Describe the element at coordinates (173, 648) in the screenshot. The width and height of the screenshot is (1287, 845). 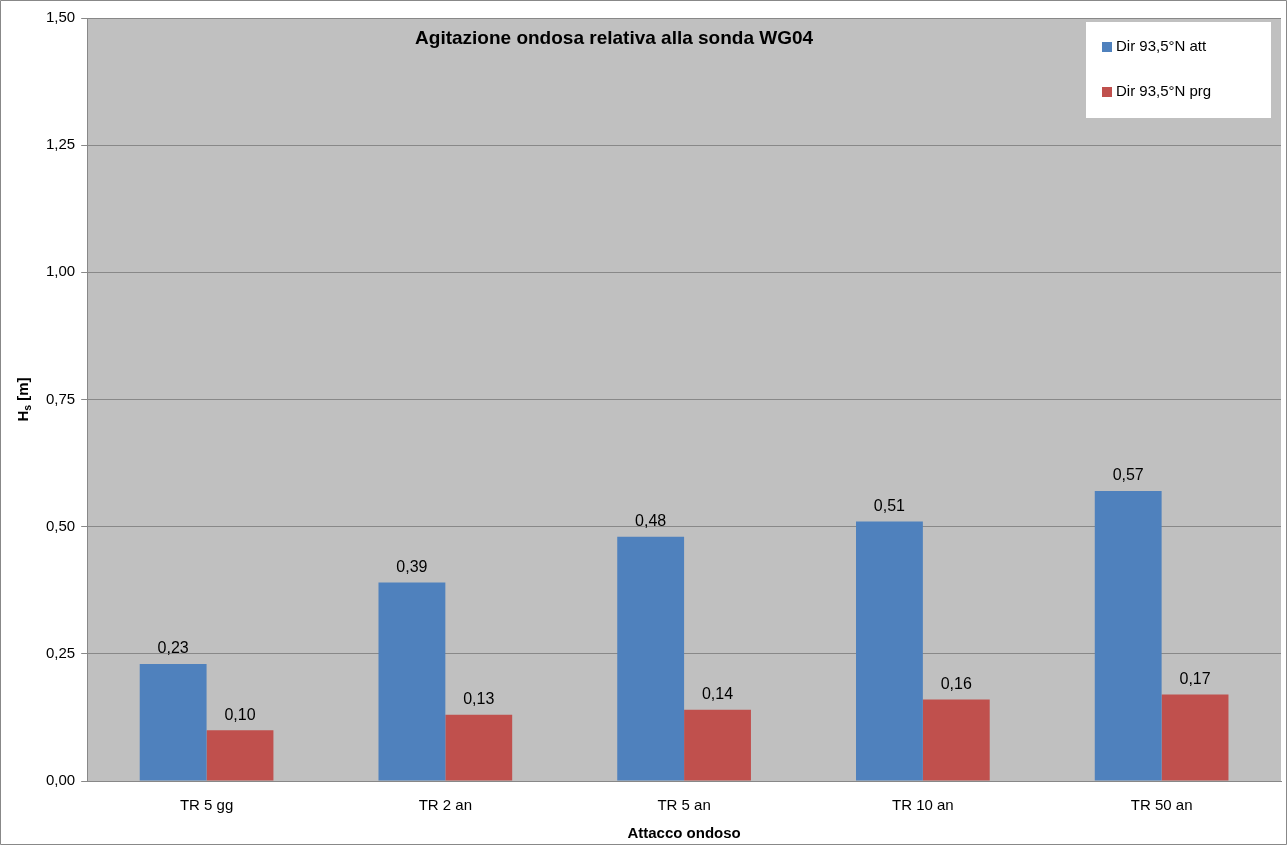
I see `data-label: 0,23` at that location.